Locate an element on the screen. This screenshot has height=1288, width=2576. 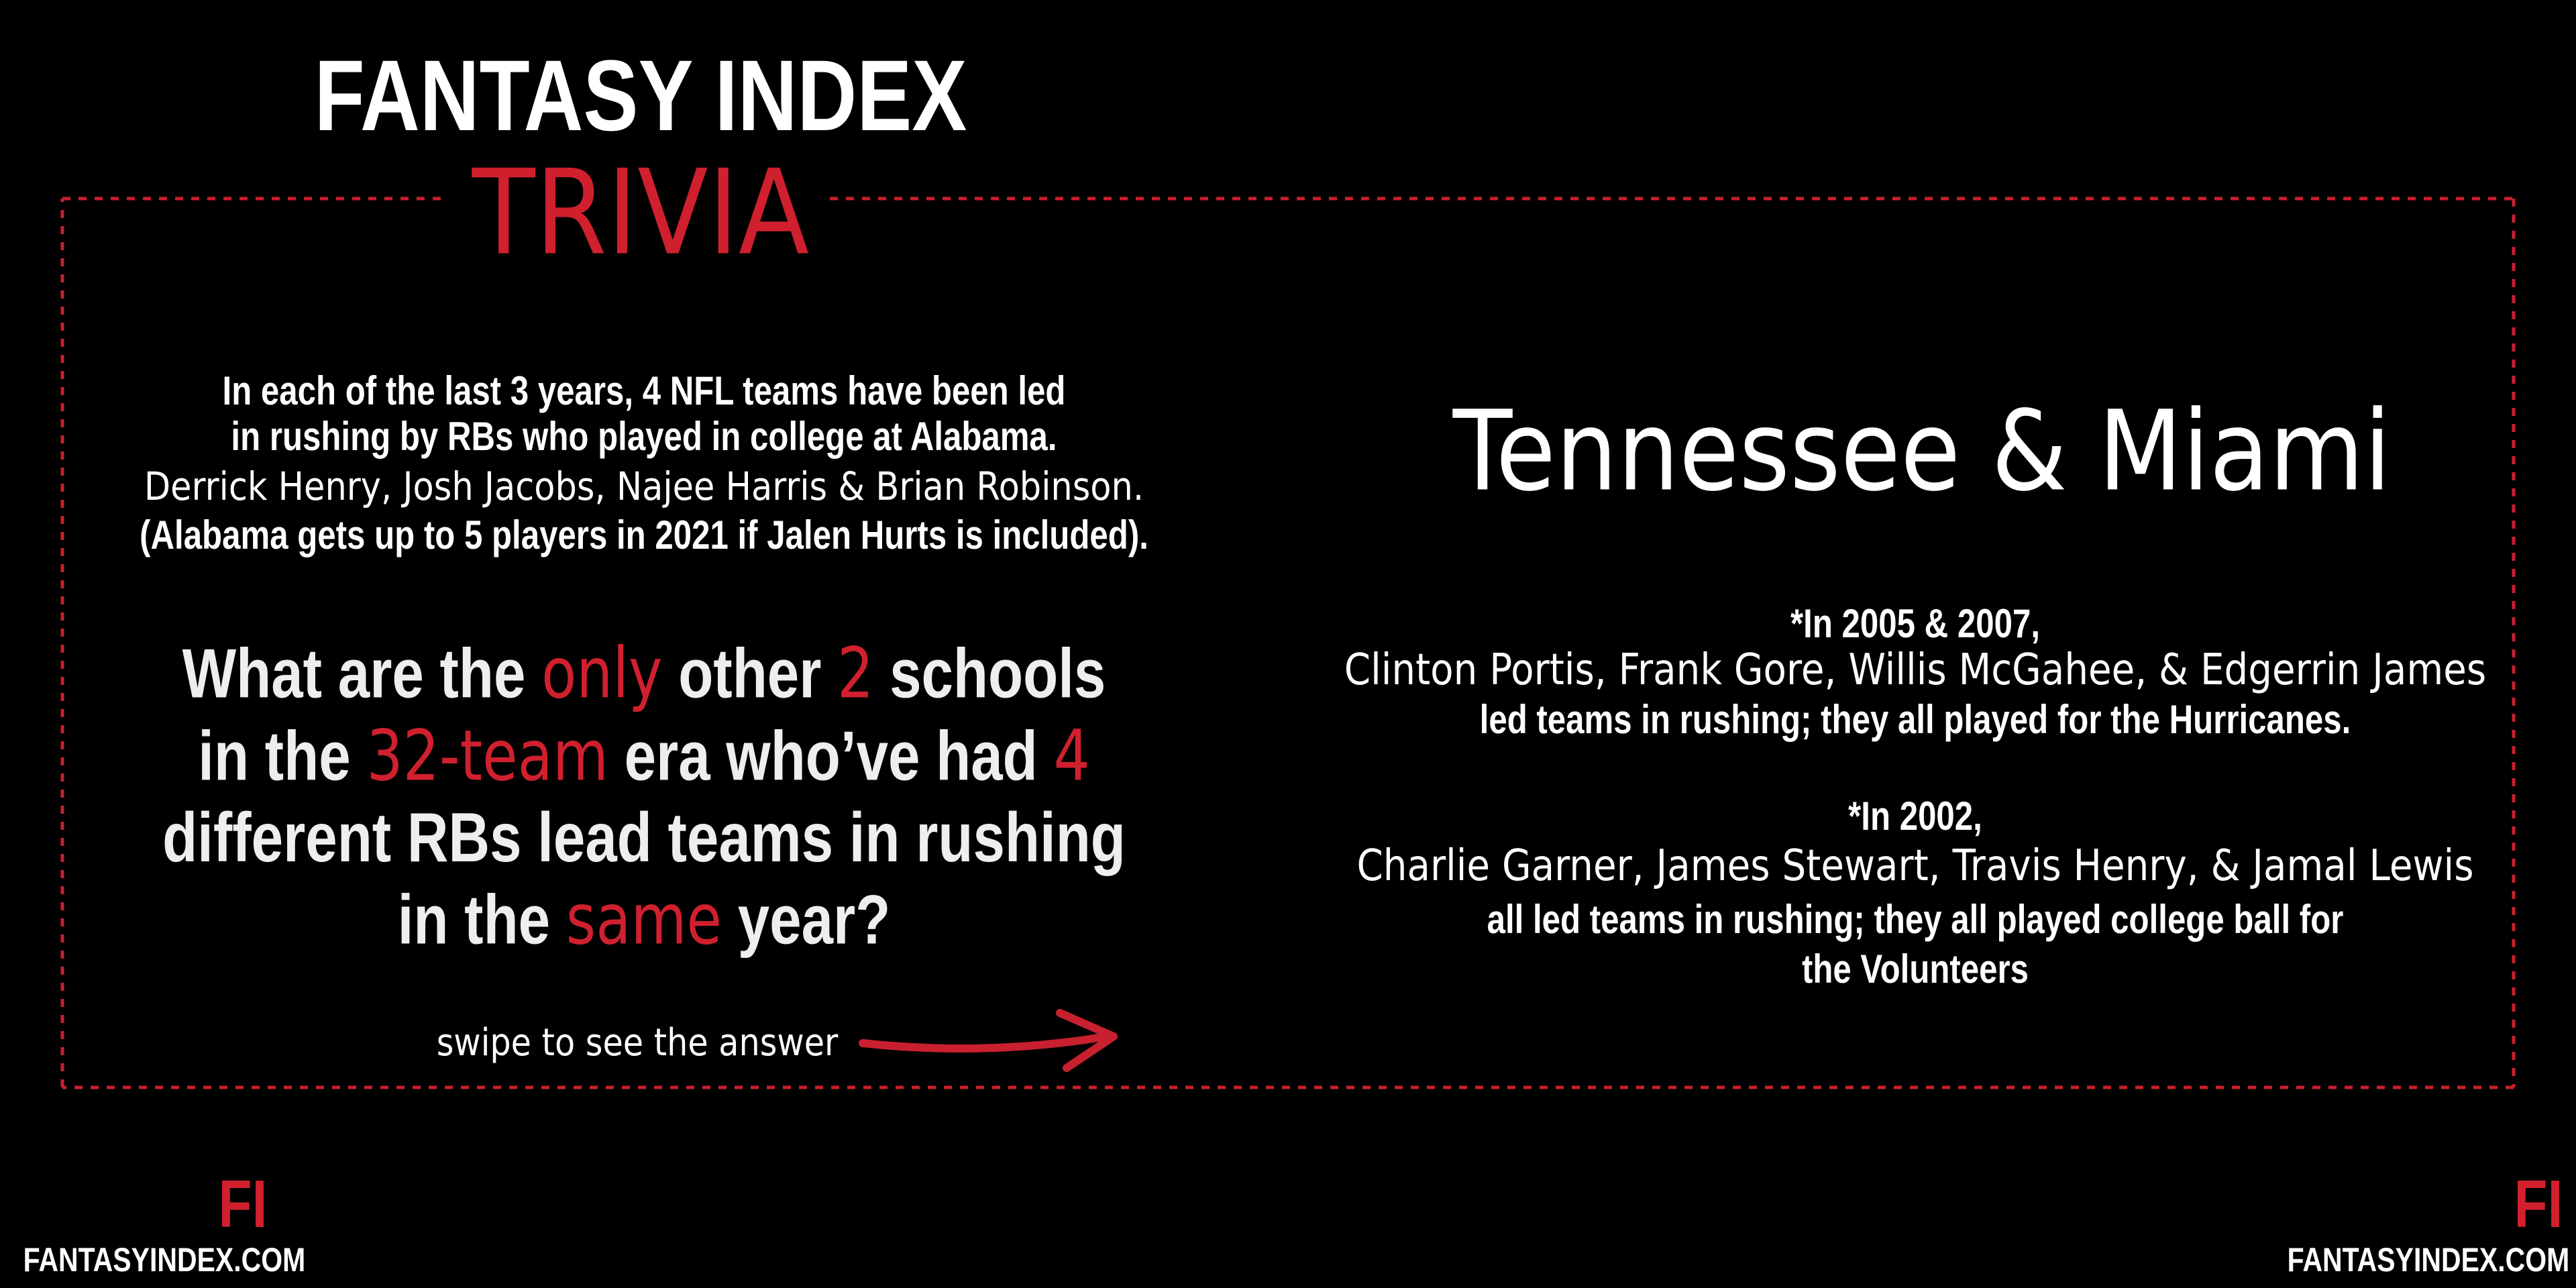
question-segment: What are the is located at coordinates (362, 674).